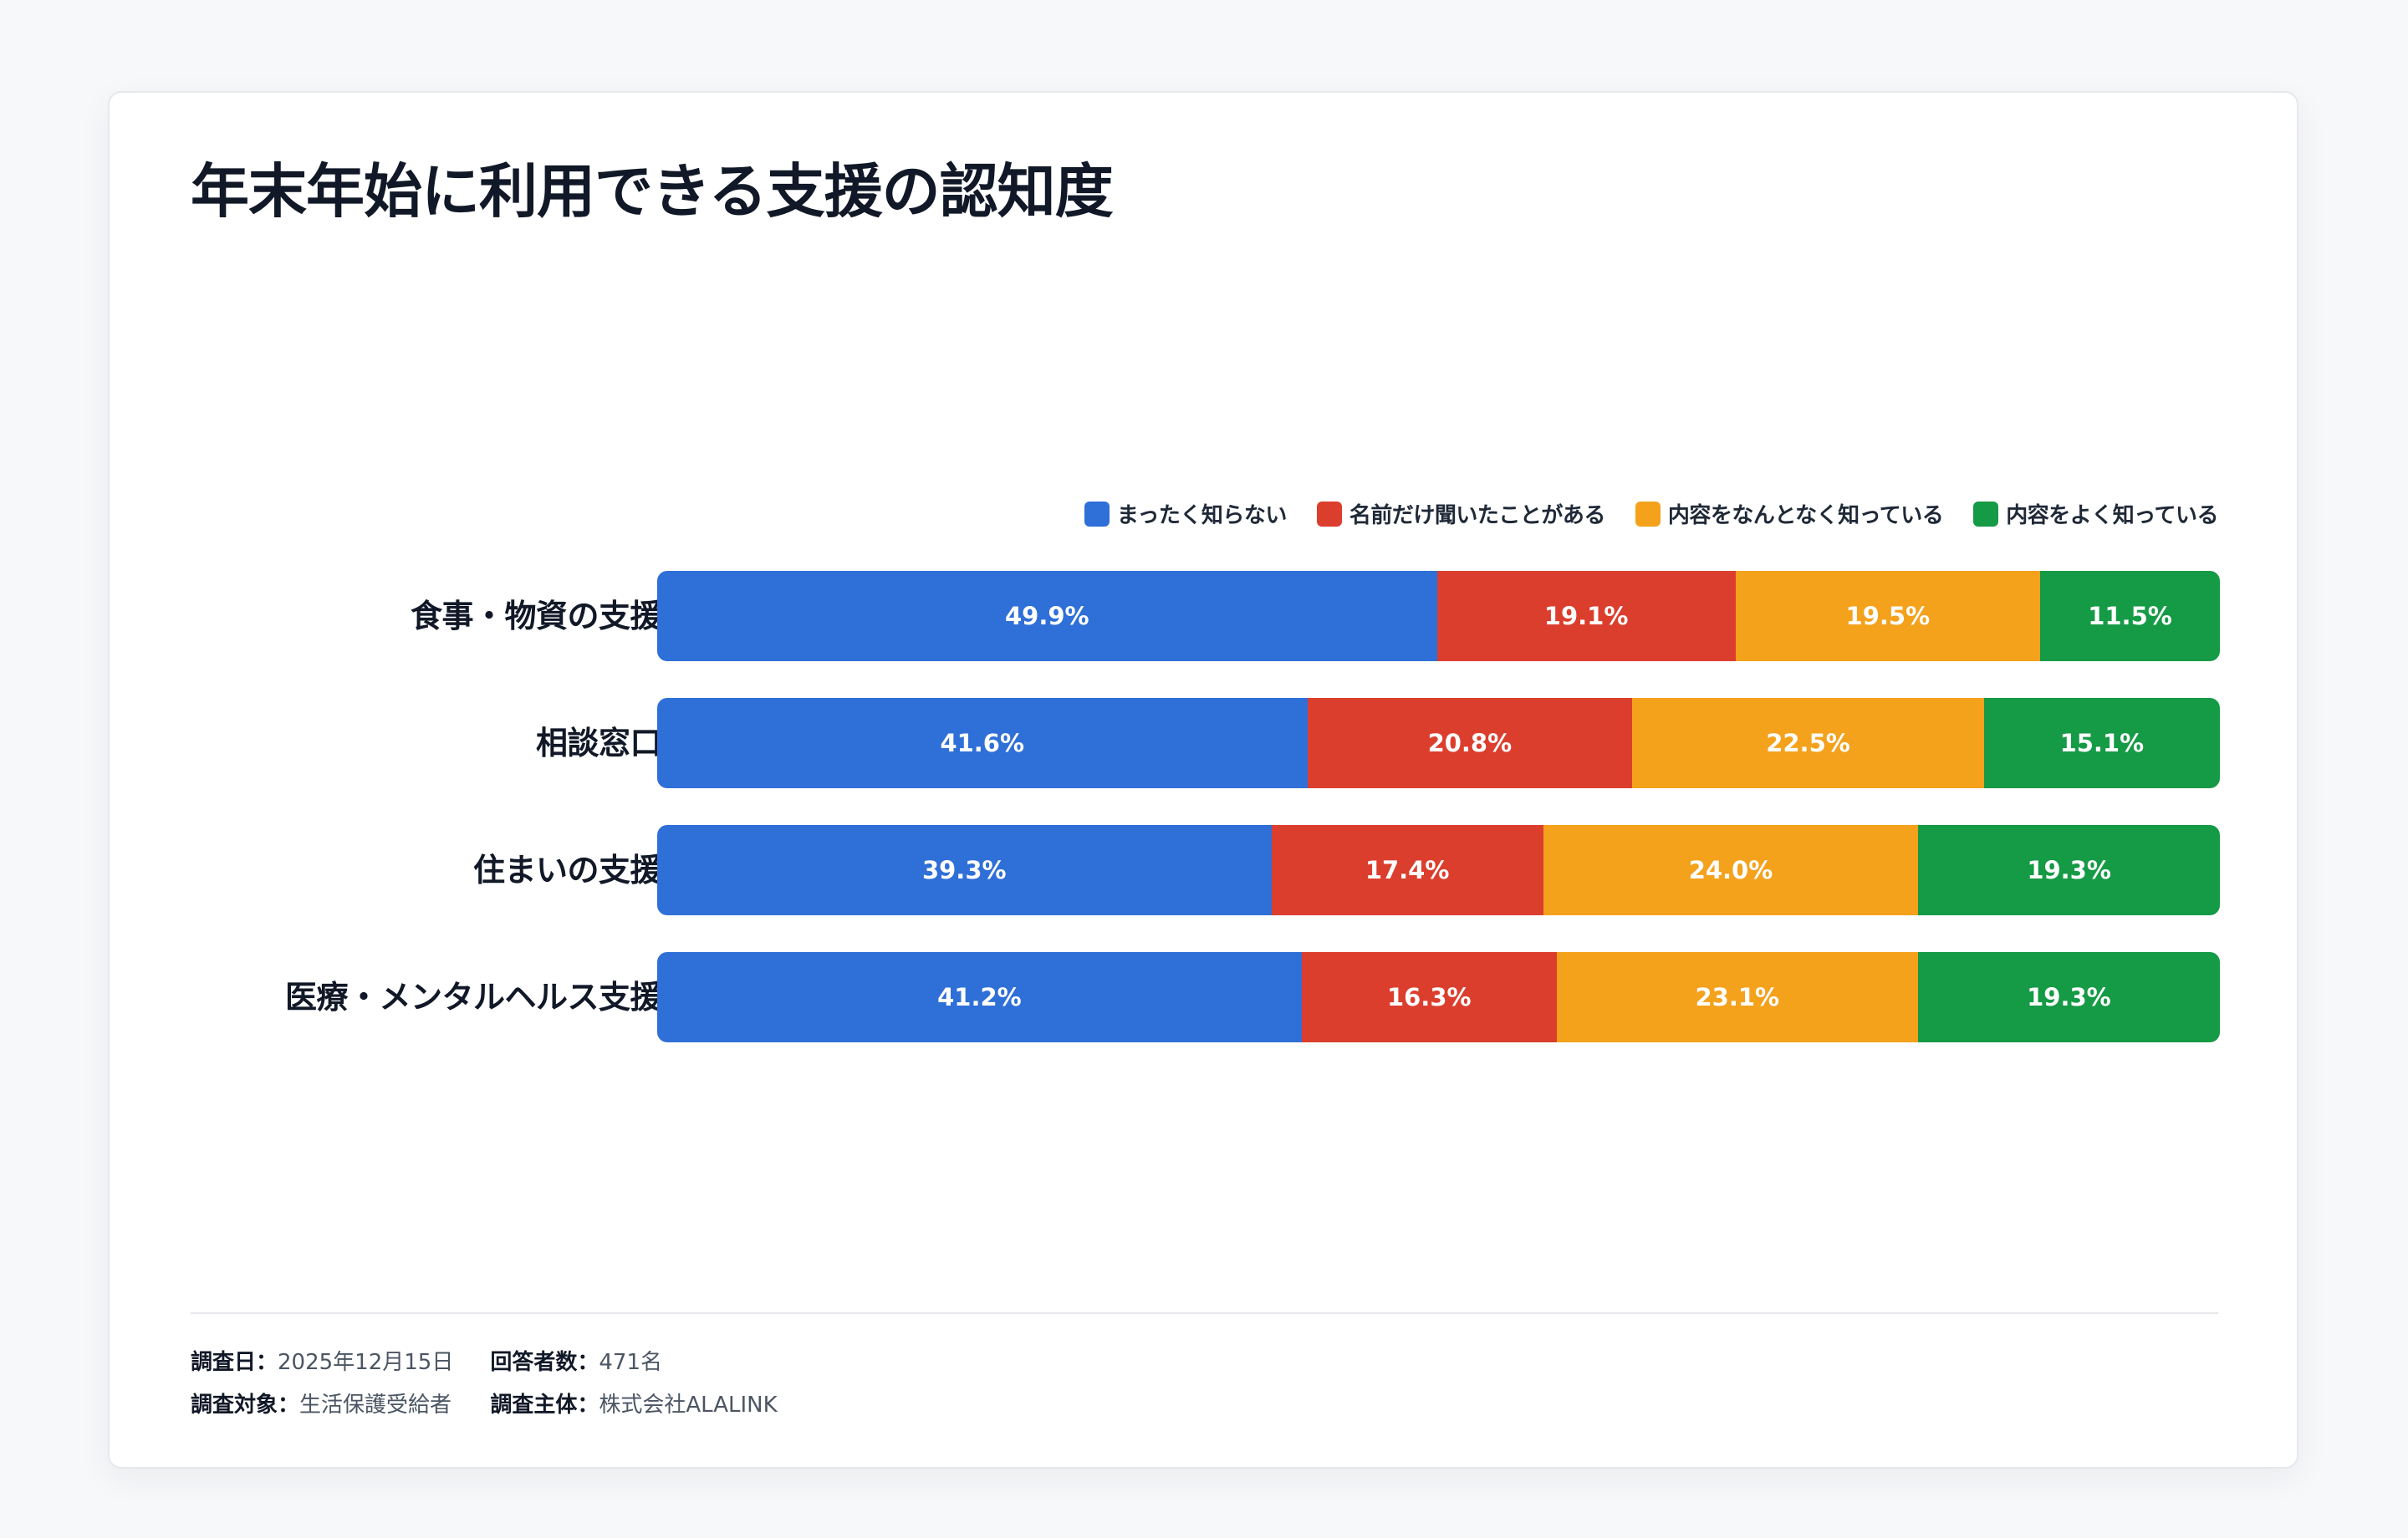  I want to click on bar-segment: 17.4%, so click(1407, 870).